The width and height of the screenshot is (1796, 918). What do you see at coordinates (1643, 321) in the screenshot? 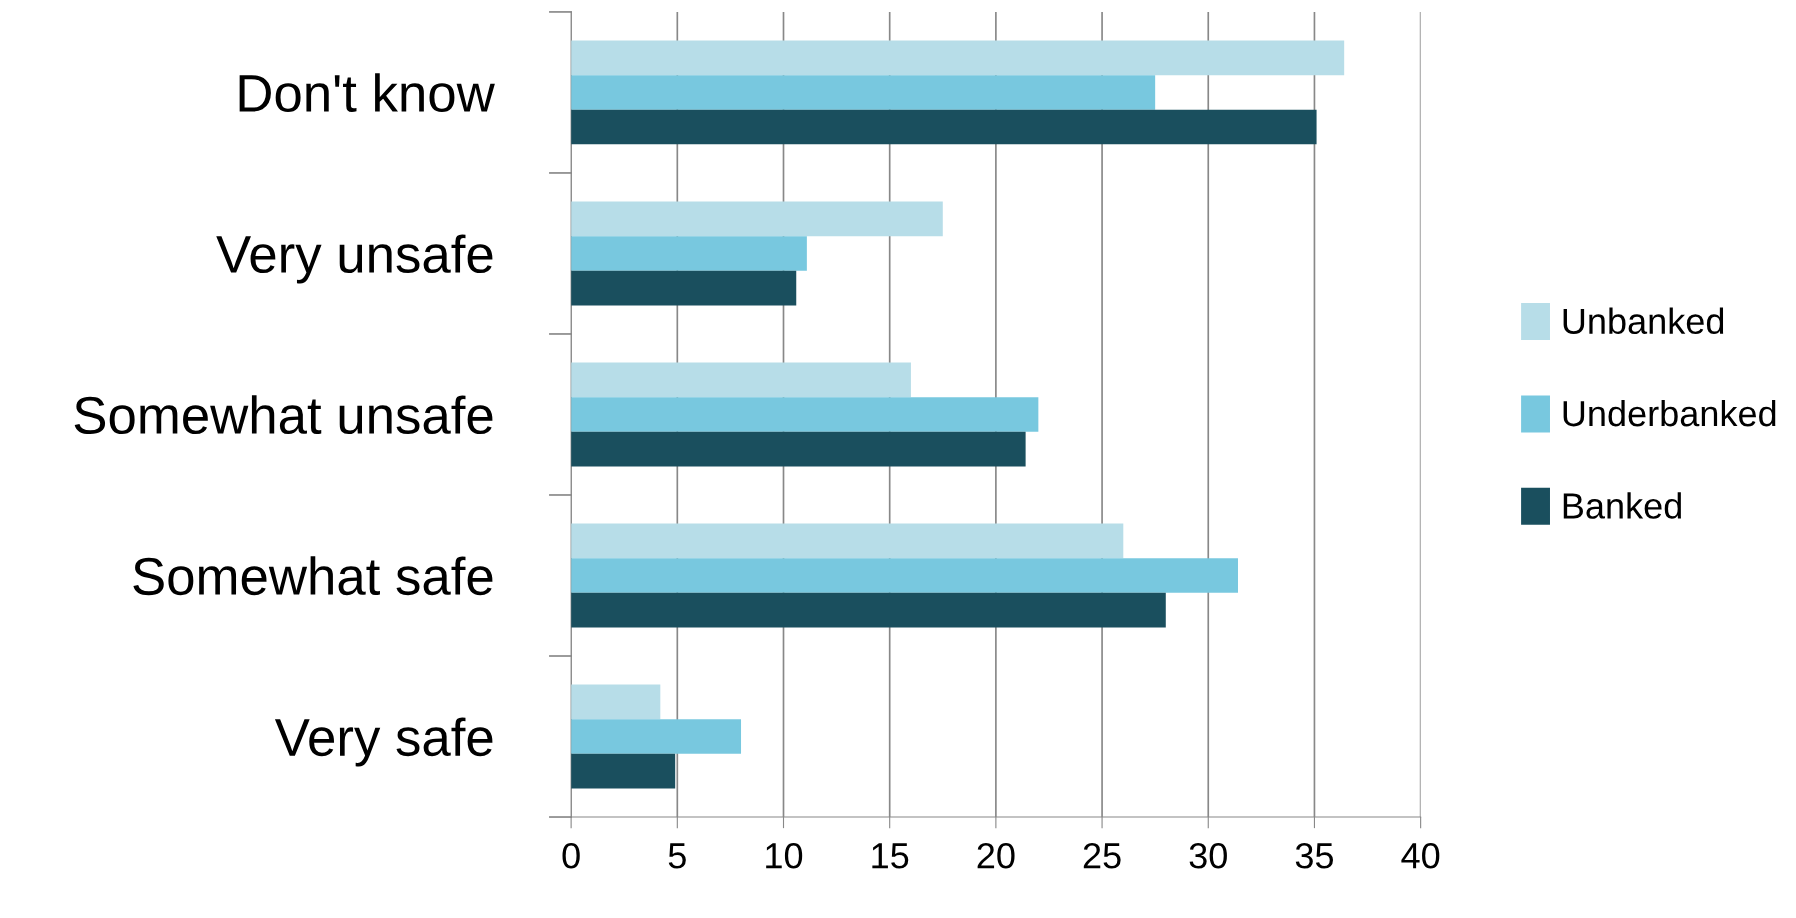
I see `legend-label: Unbanked` at bounding box center [1643, 321].